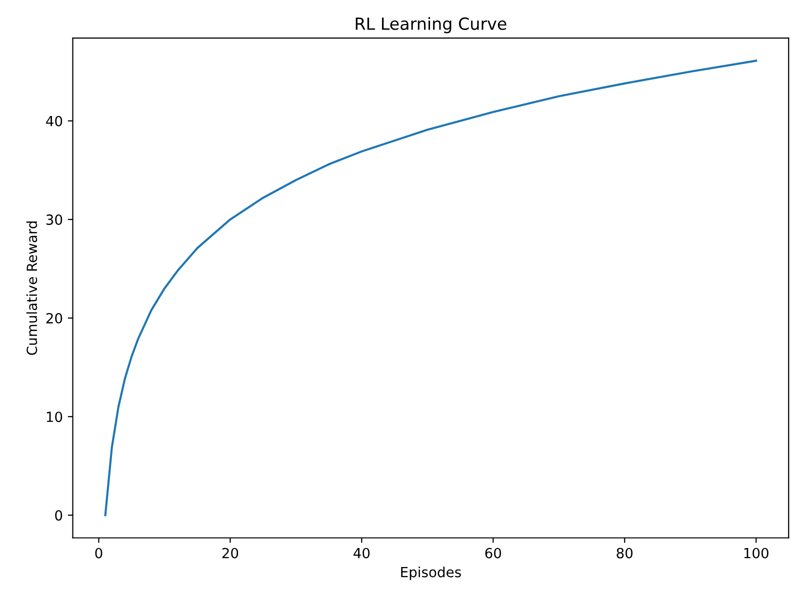 Image resolution: width=791 pixels, height=595 pixels. I want to click on y-tick-label: 40, so click(54, 121).